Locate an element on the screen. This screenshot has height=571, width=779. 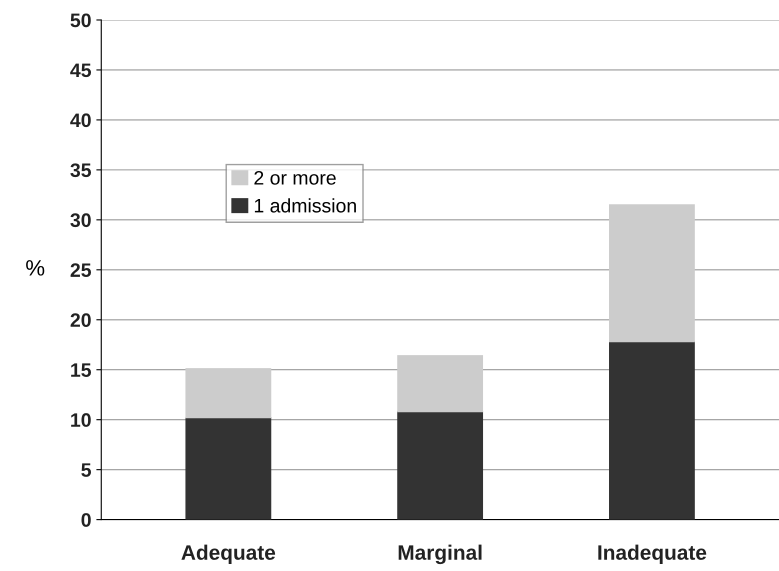
y-tick-label: 25 is located at coordinates (81, 270).